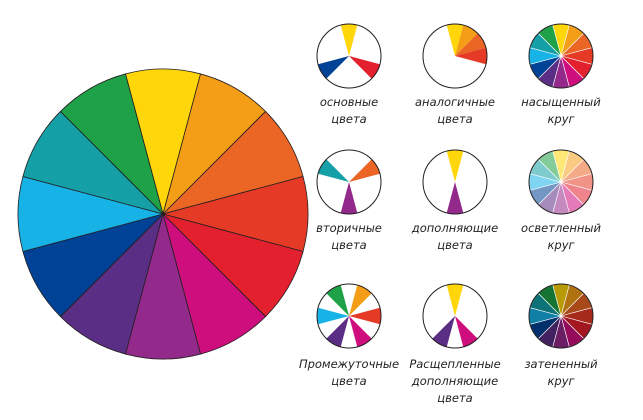  I want to click on scheme-label-tint: осветленный круг, so click(561, 237).